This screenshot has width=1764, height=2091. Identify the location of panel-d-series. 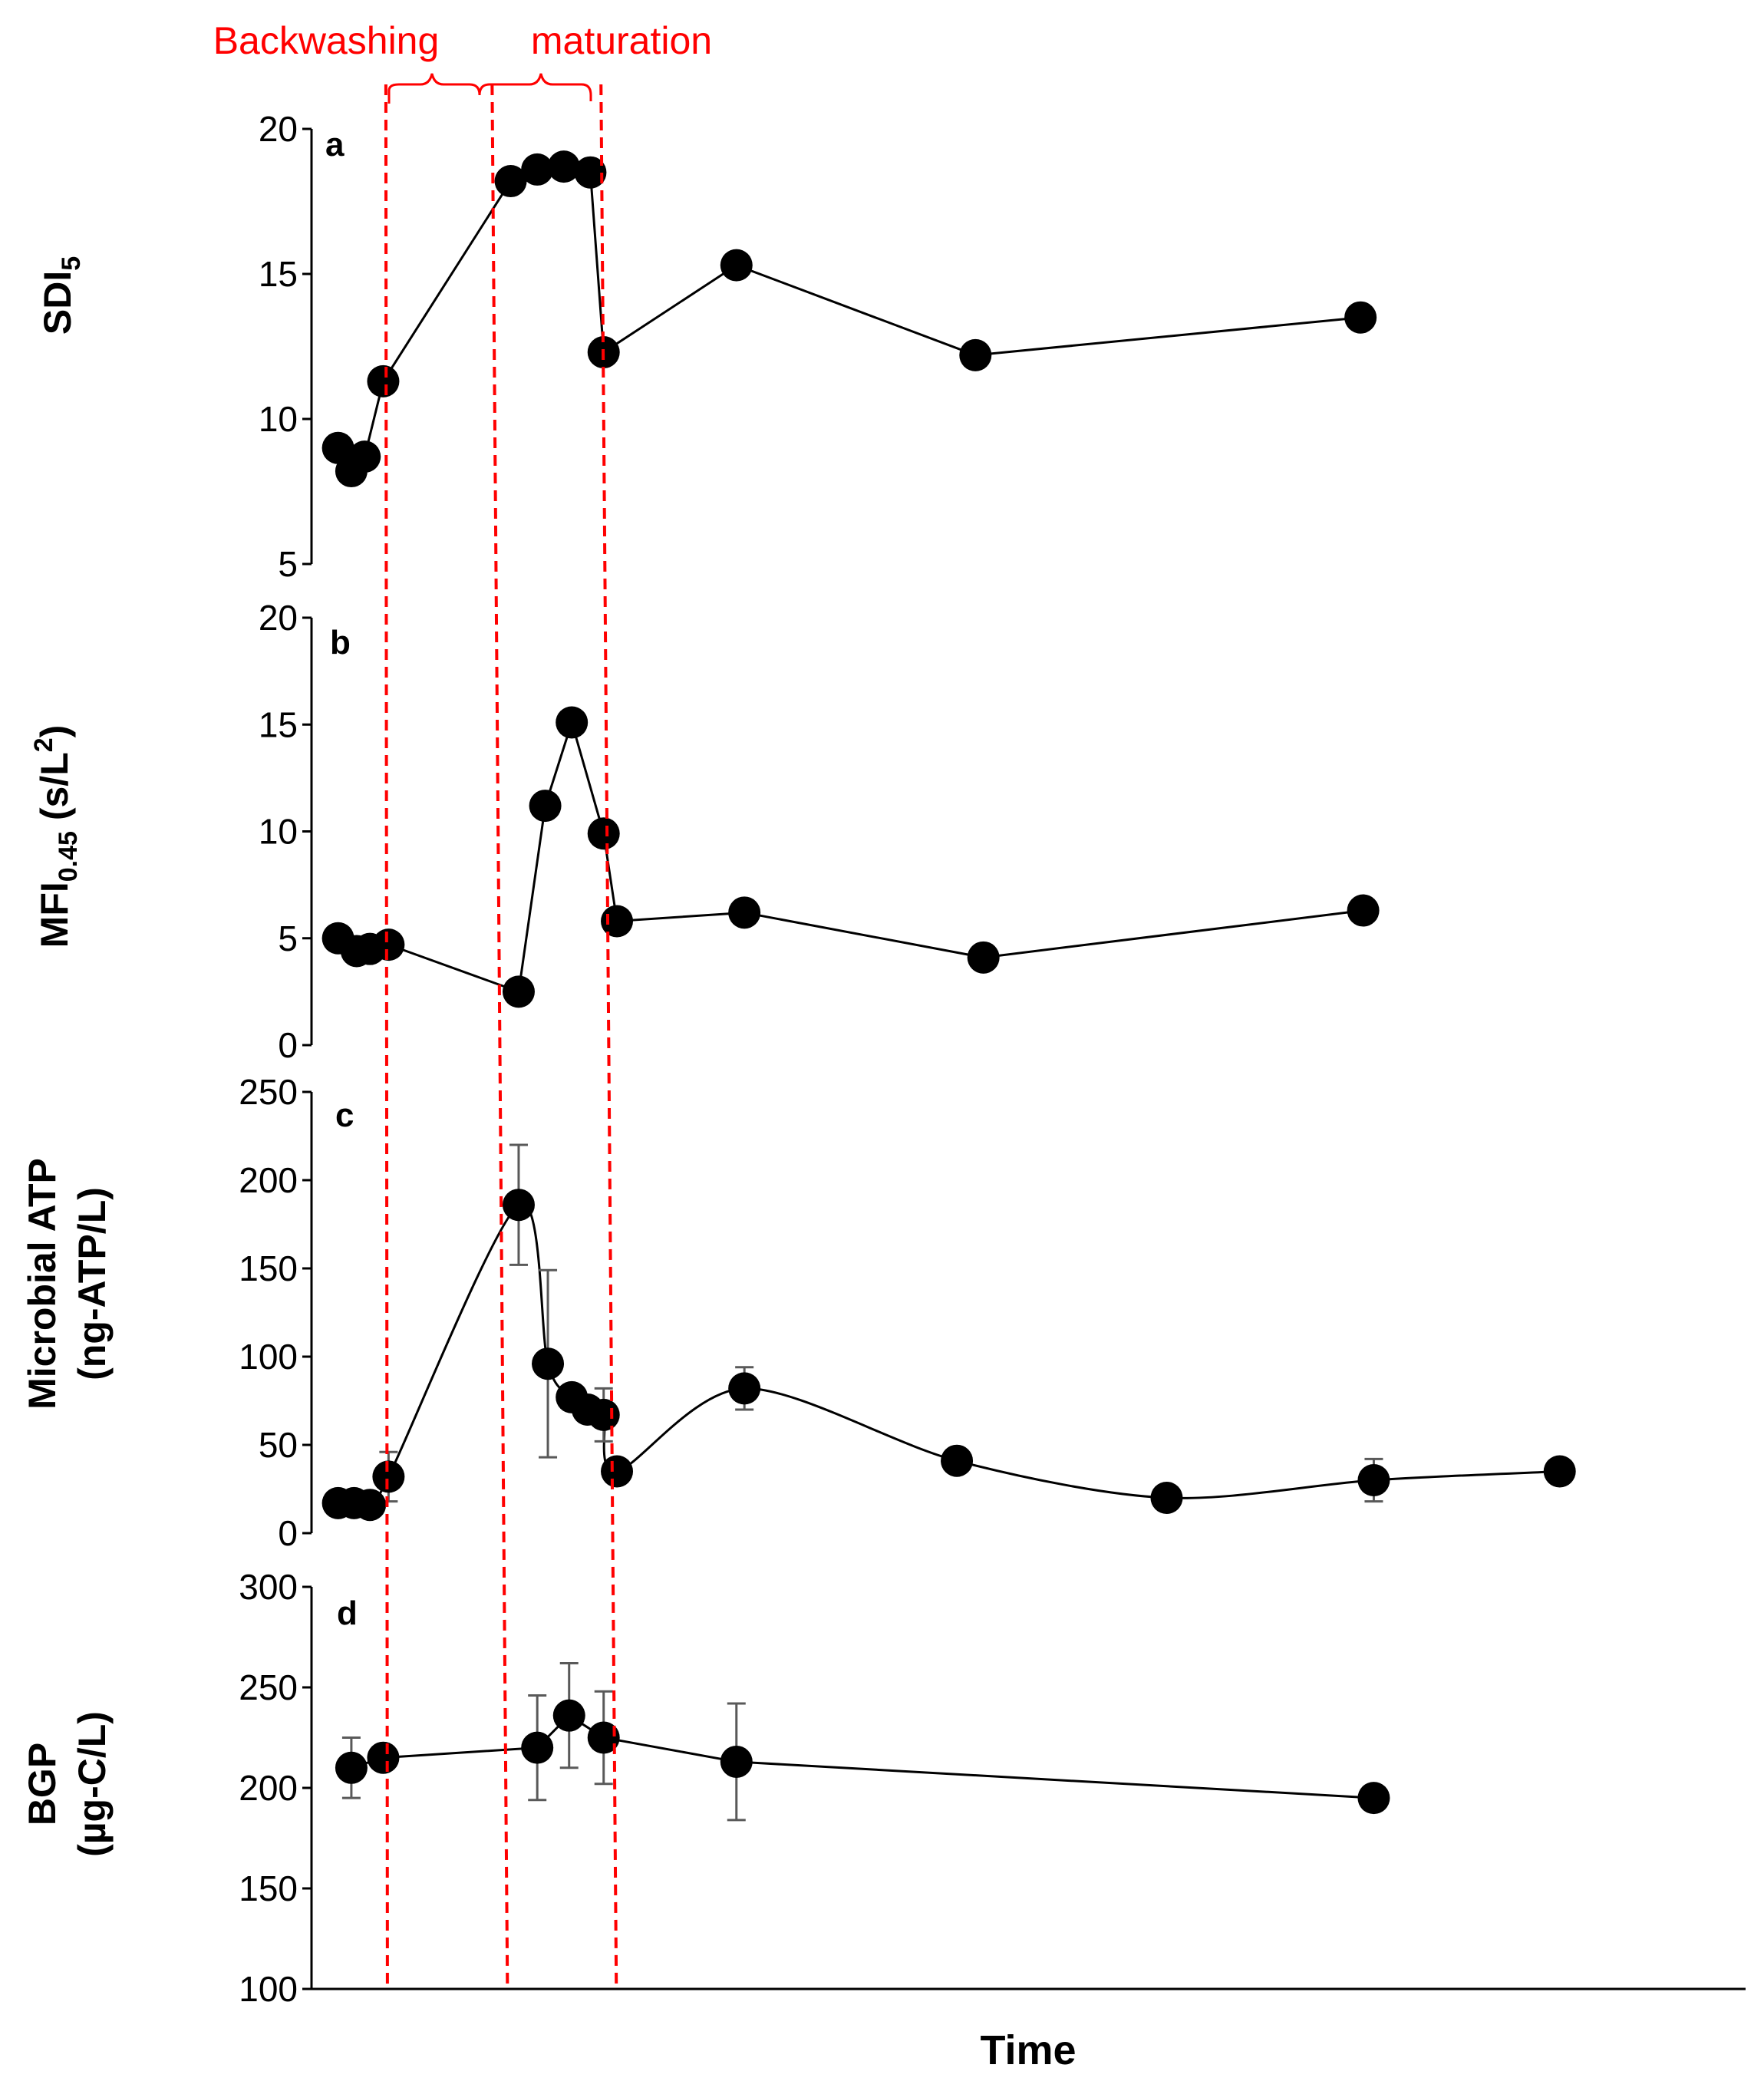
(863, 1742).